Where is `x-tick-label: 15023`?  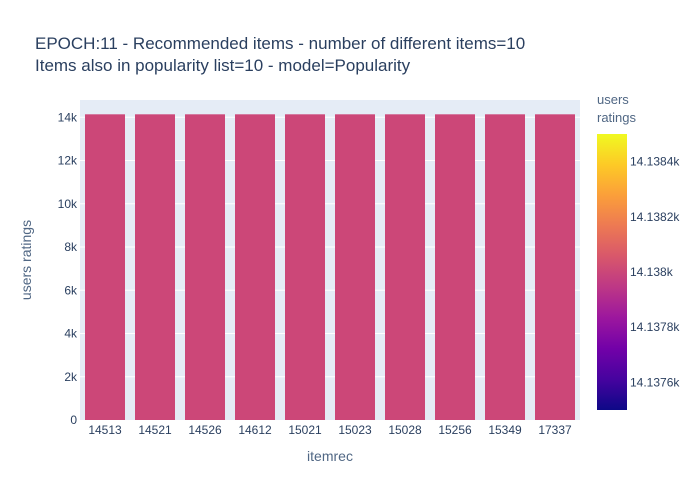 x-tick-label: 15023 is located at coordinates (355, 430).